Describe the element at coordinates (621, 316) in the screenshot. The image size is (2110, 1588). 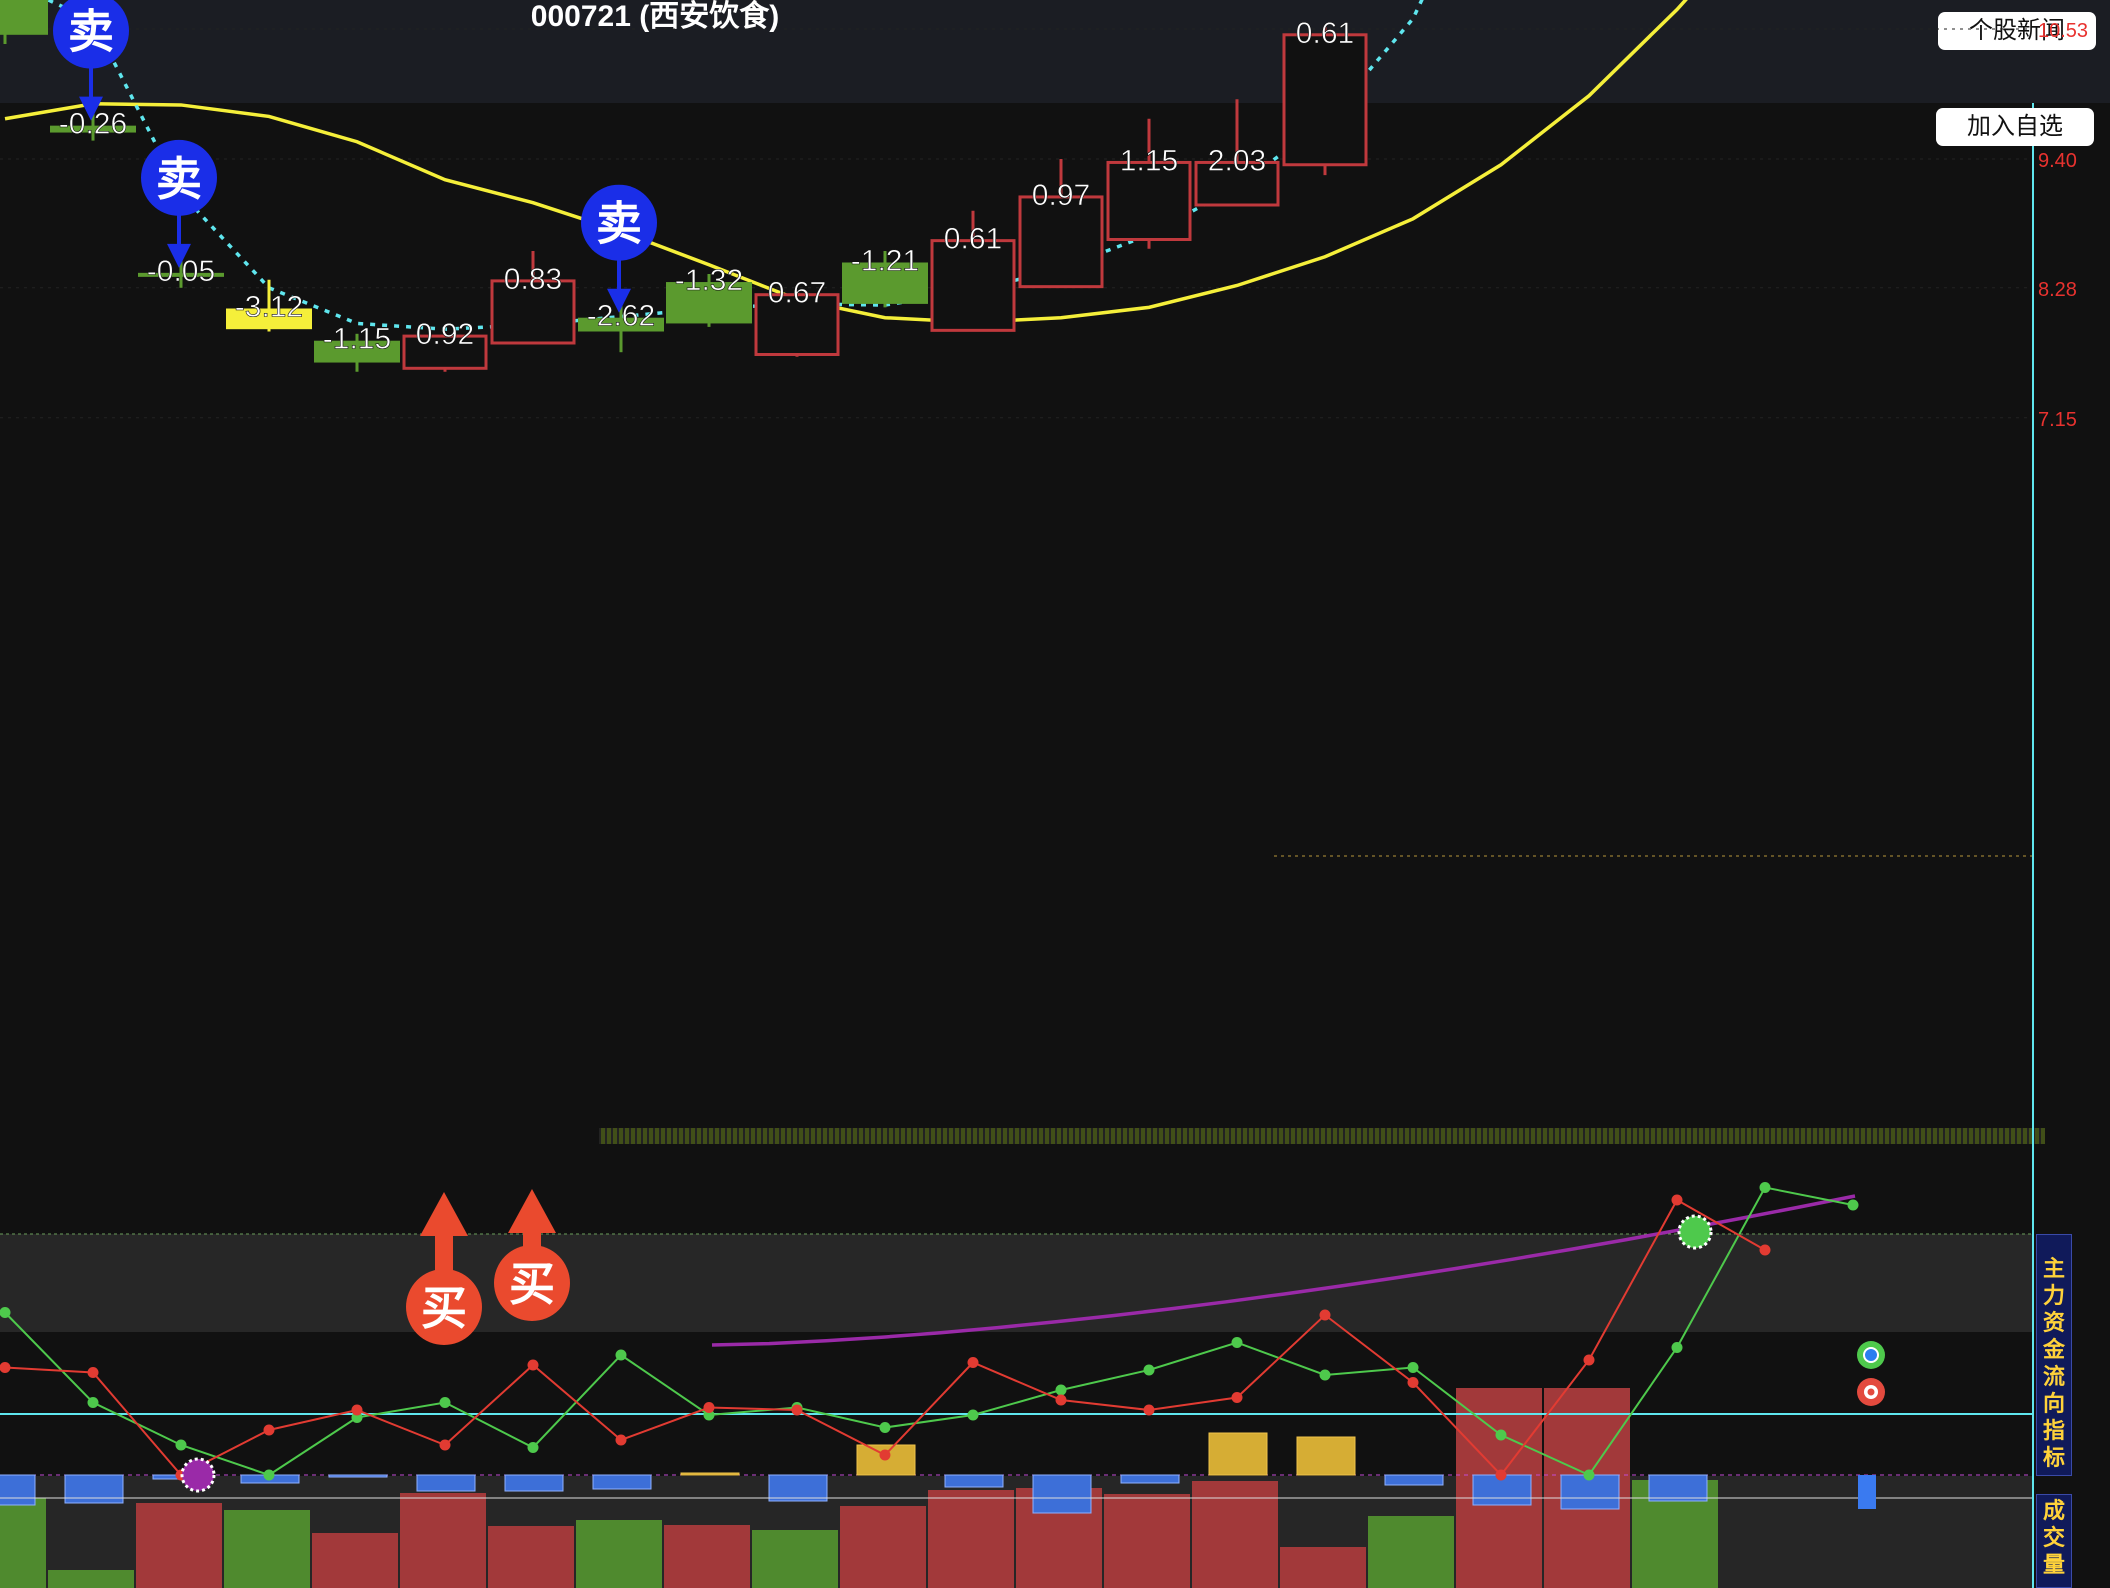
I see `candle-change-label: -2.62` at that location.